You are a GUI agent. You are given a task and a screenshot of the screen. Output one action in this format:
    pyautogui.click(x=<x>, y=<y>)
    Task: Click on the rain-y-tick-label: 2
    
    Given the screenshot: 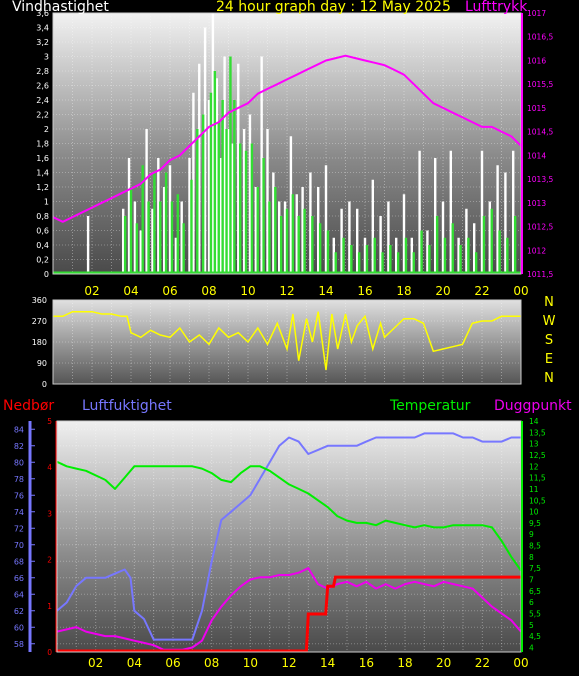 What is the action you would take?
    pyautogui.click(x=49, y=560)
    